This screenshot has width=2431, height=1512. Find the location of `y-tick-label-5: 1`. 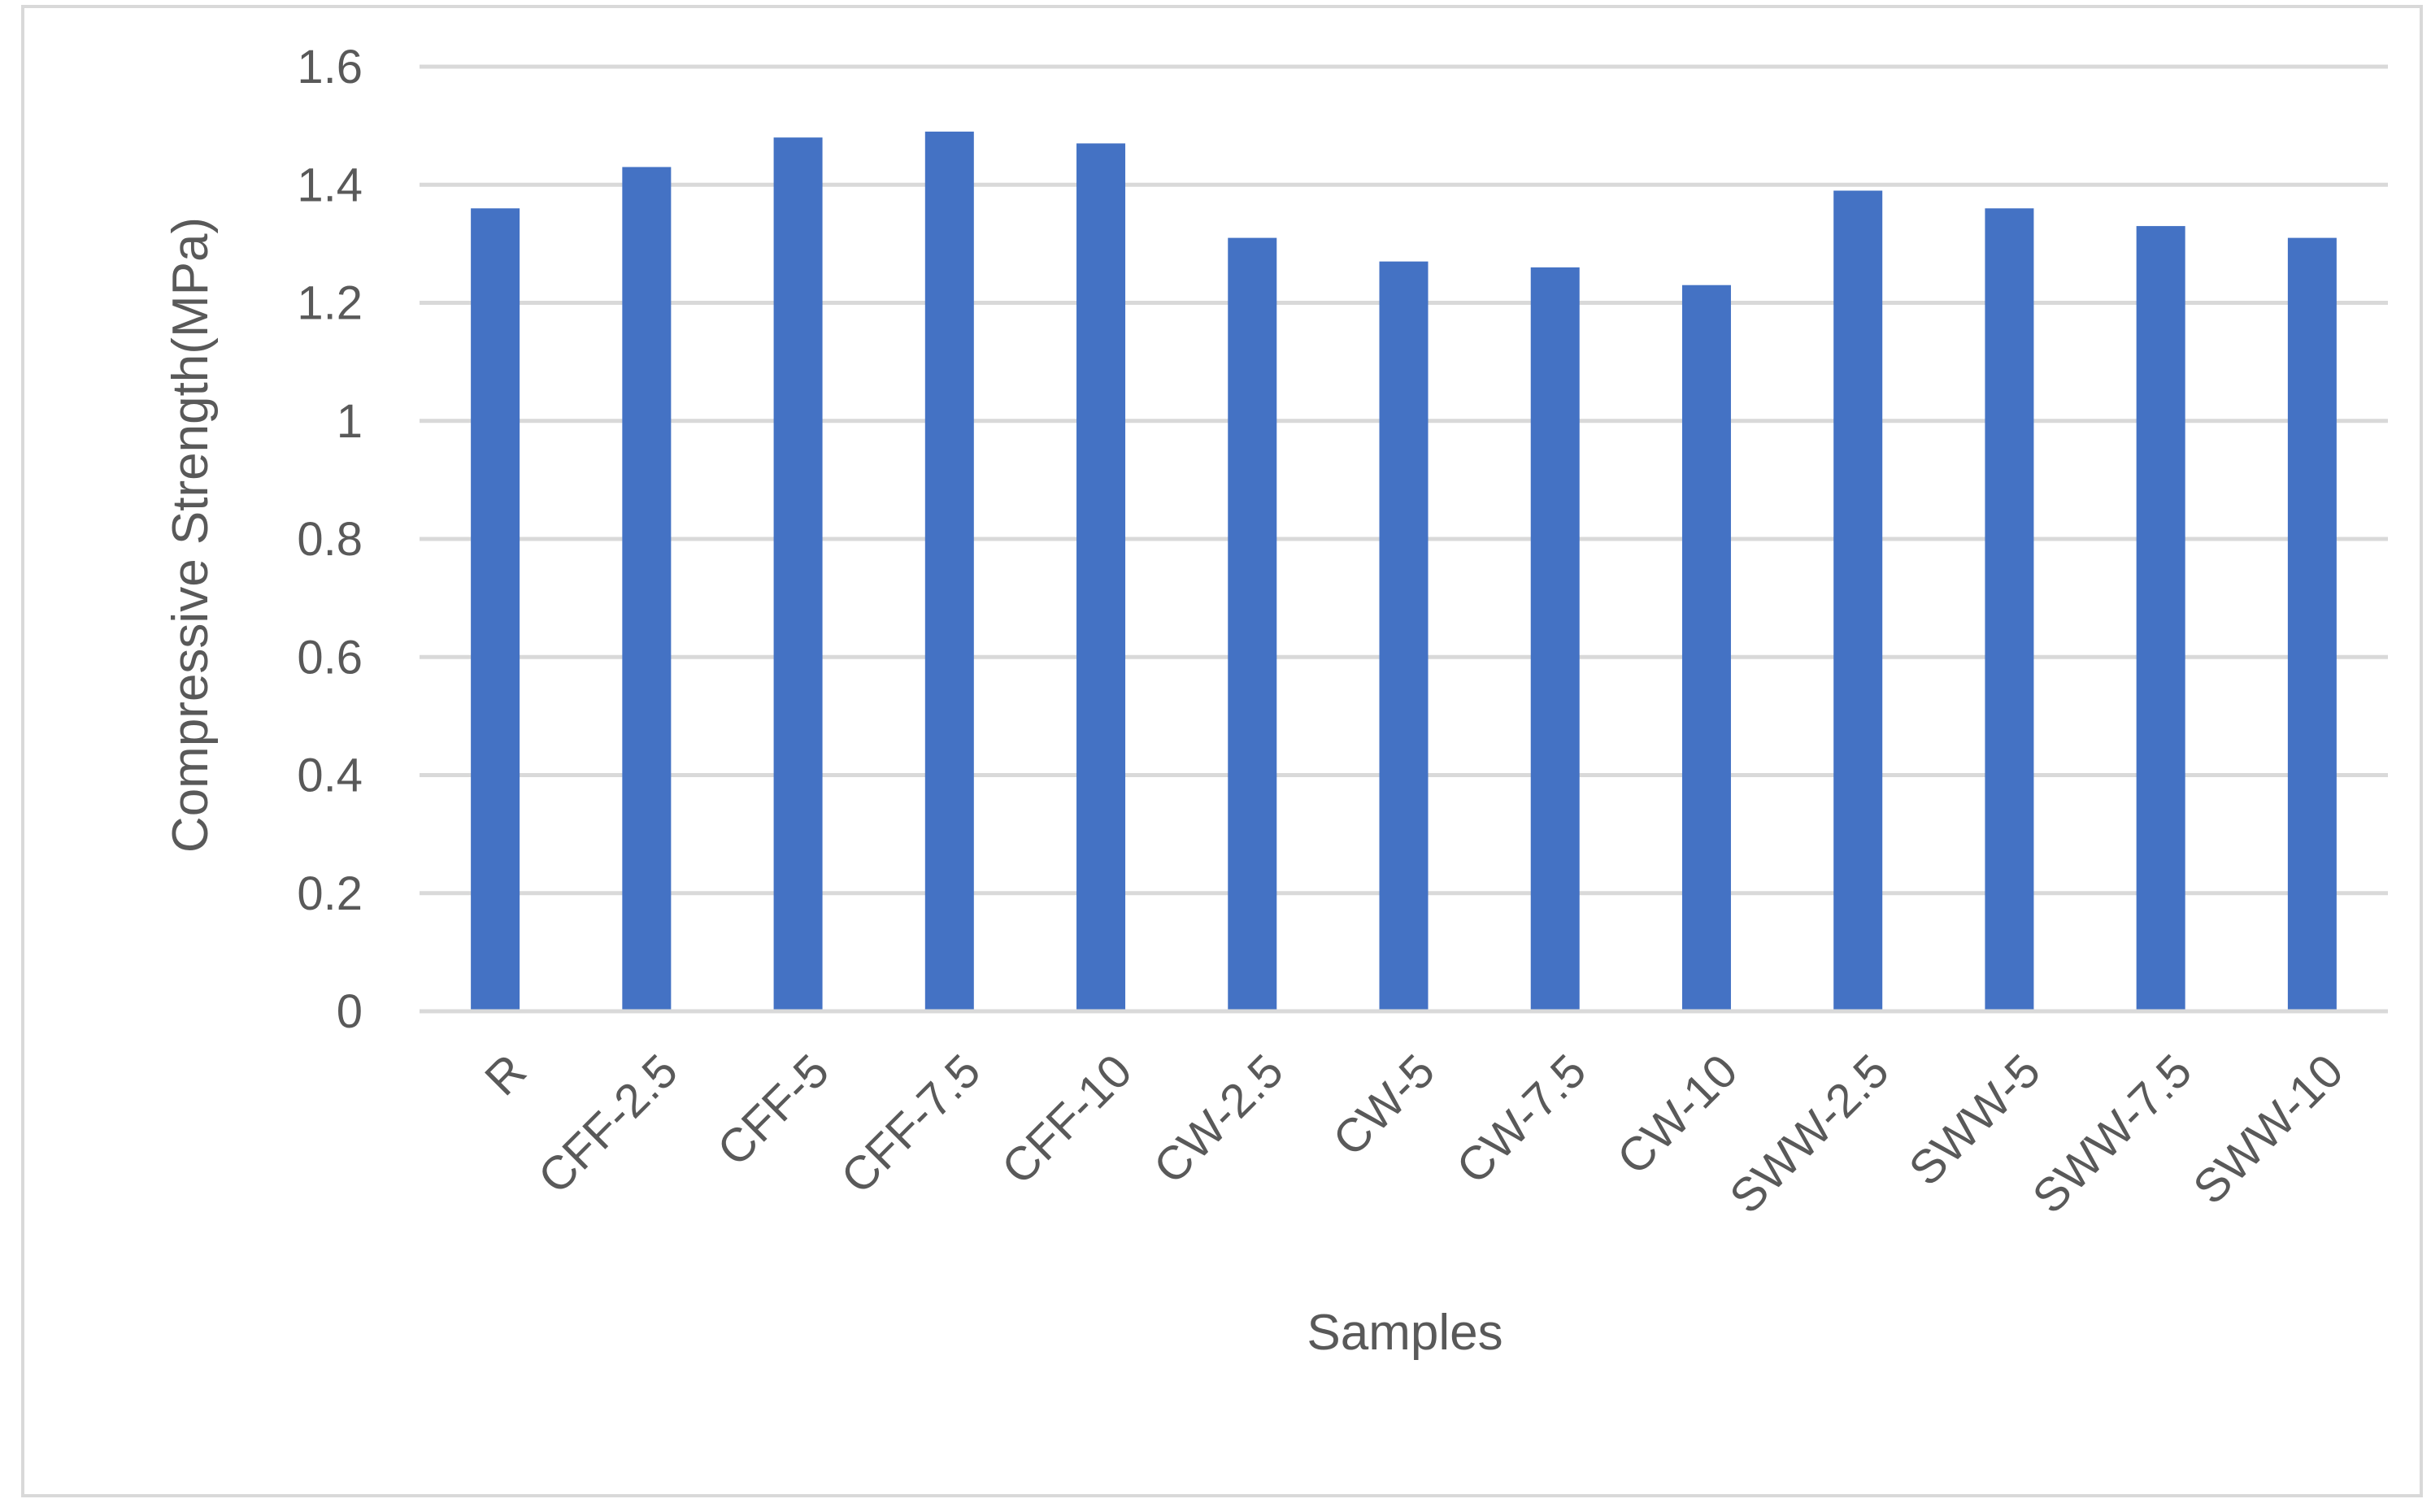

y-tick-label-5: 1 is located at coordinates (350, 421).